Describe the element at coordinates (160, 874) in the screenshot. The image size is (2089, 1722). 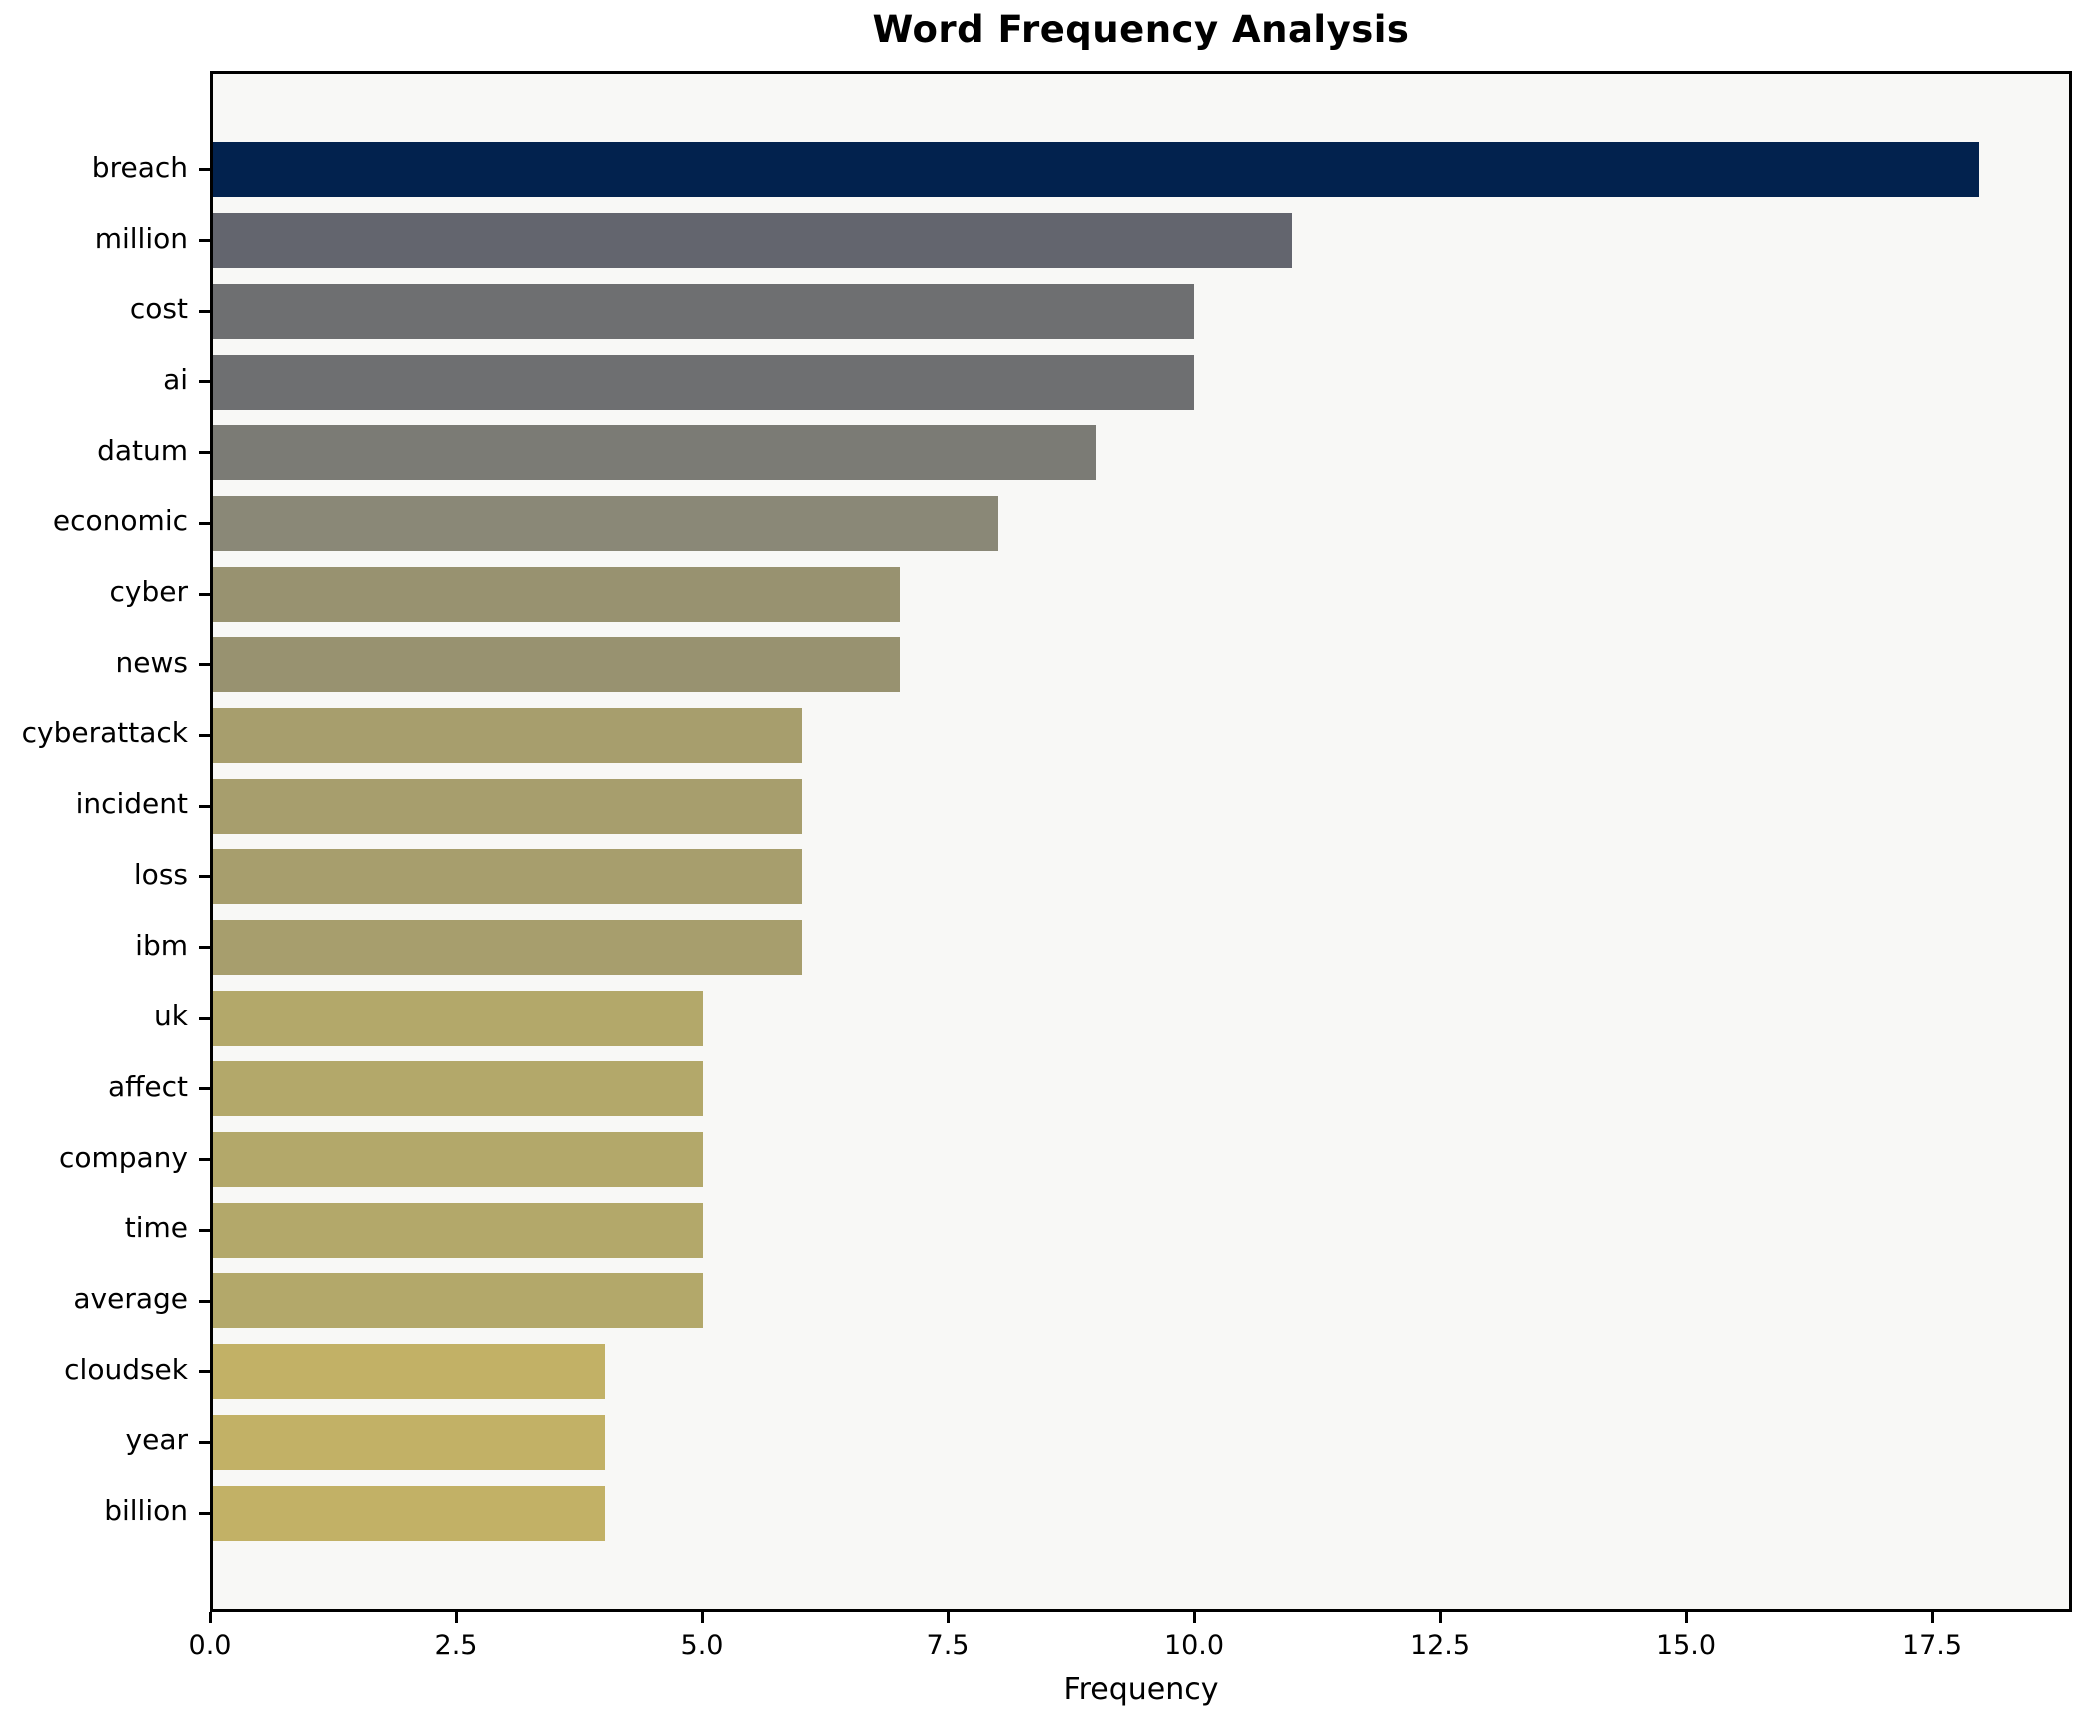
I see `y-tick-label-loss: loss` at that location.